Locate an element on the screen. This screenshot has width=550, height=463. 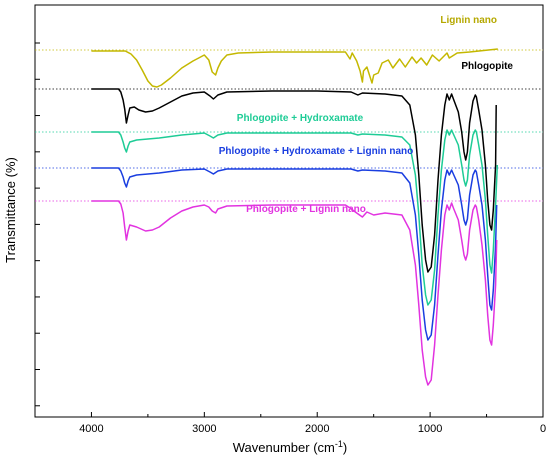
x-axis-title-superscript: -1 is located at coordinates (339, 444).